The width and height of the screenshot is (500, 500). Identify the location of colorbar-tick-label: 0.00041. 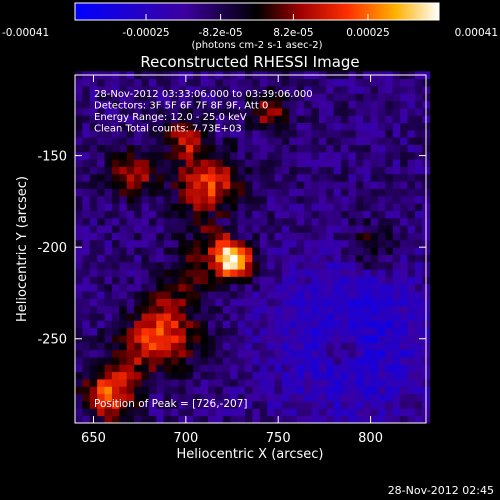
(476, 33).